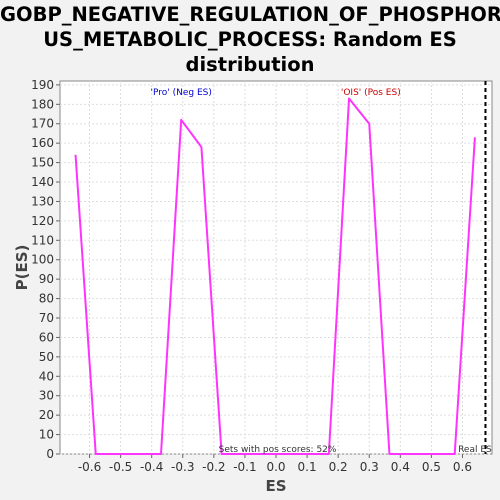  Describe the element at coordinates (42, 182) in the screenshot. I see `y-tick-label: 140` at that location.